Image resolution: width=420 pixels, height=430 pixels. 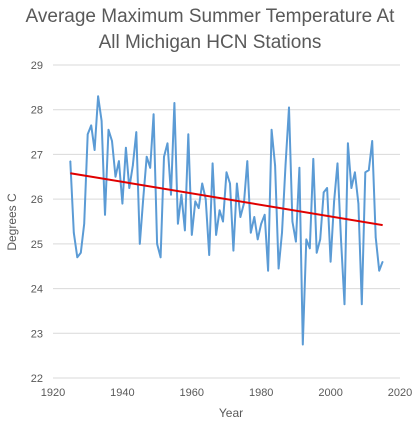 What do you see at coordinates (226, 199) in the screenshot?
I see `trend-line` at bounding box center [226, 199].